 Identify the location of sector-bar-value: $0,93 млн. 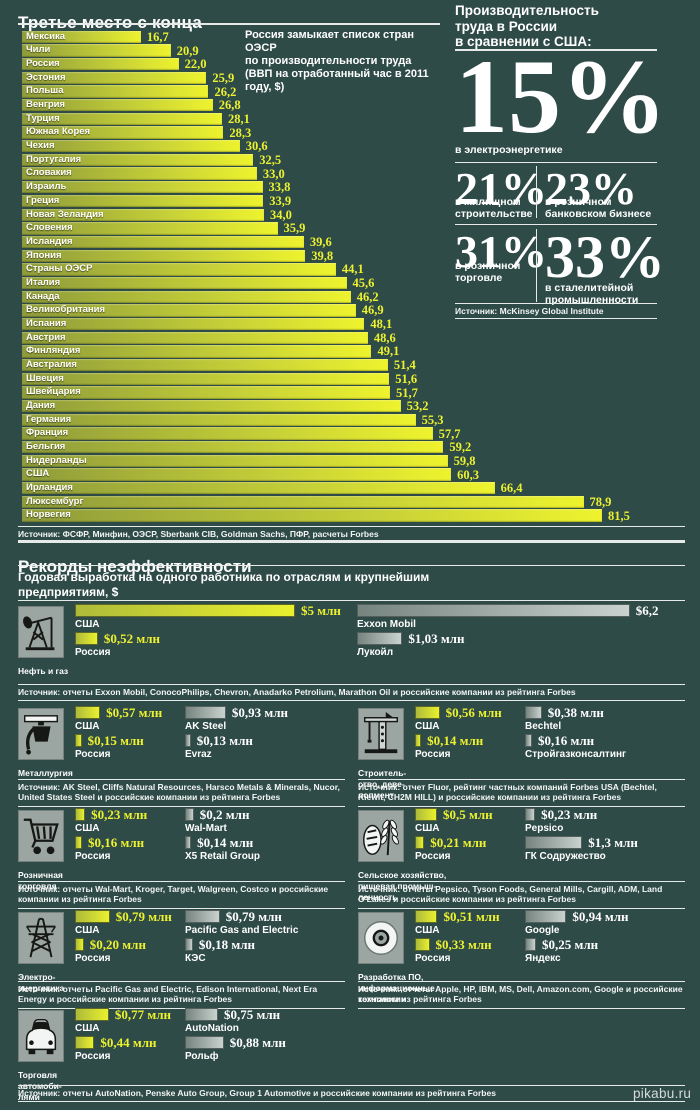
(260, 712).